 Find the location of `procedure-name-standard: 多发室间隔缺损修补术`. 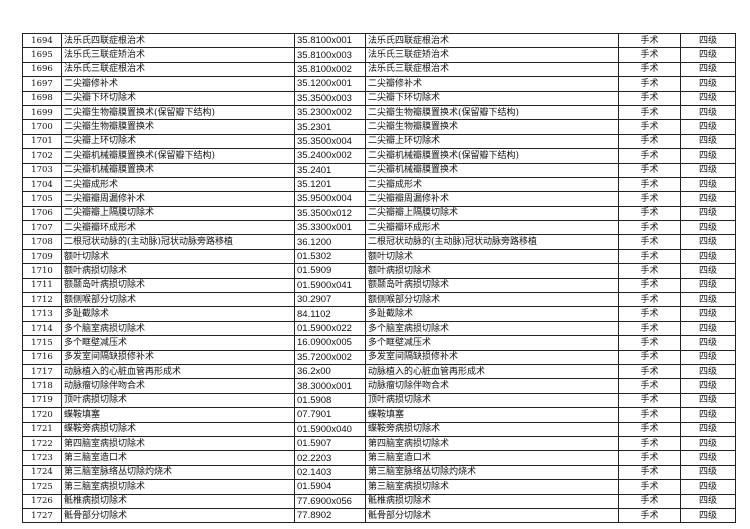

procedure-name-standard: 多发室间隔缺损修补术 is located at coordinates (492, 357).